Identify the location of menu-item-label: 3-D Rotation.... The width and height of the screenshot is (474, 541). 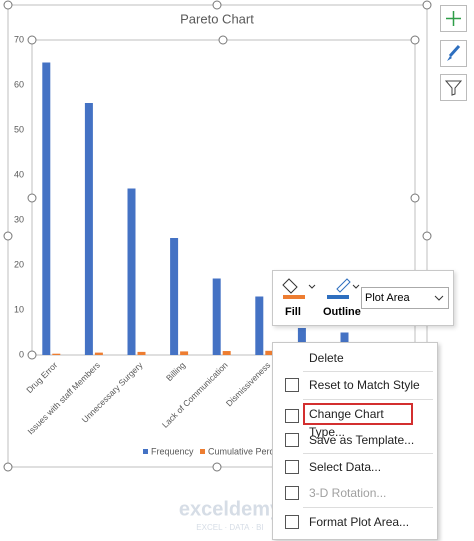
(348, 493).